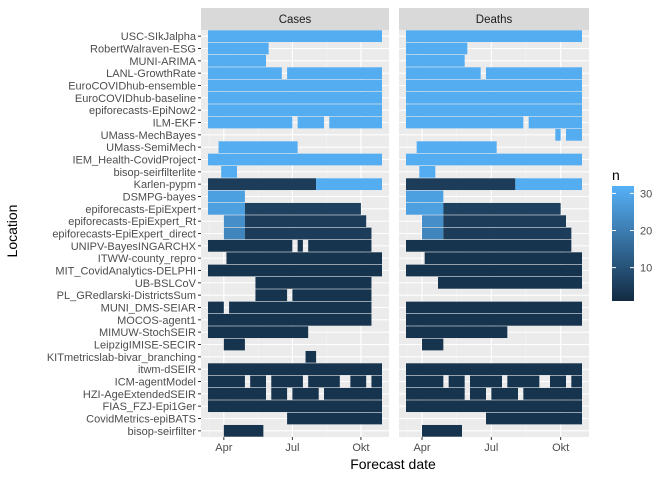  What do you see at coordinates (646, 232) in the screenshot?
I see `legend-tick-label: 20` at bounding box center [646, 232].